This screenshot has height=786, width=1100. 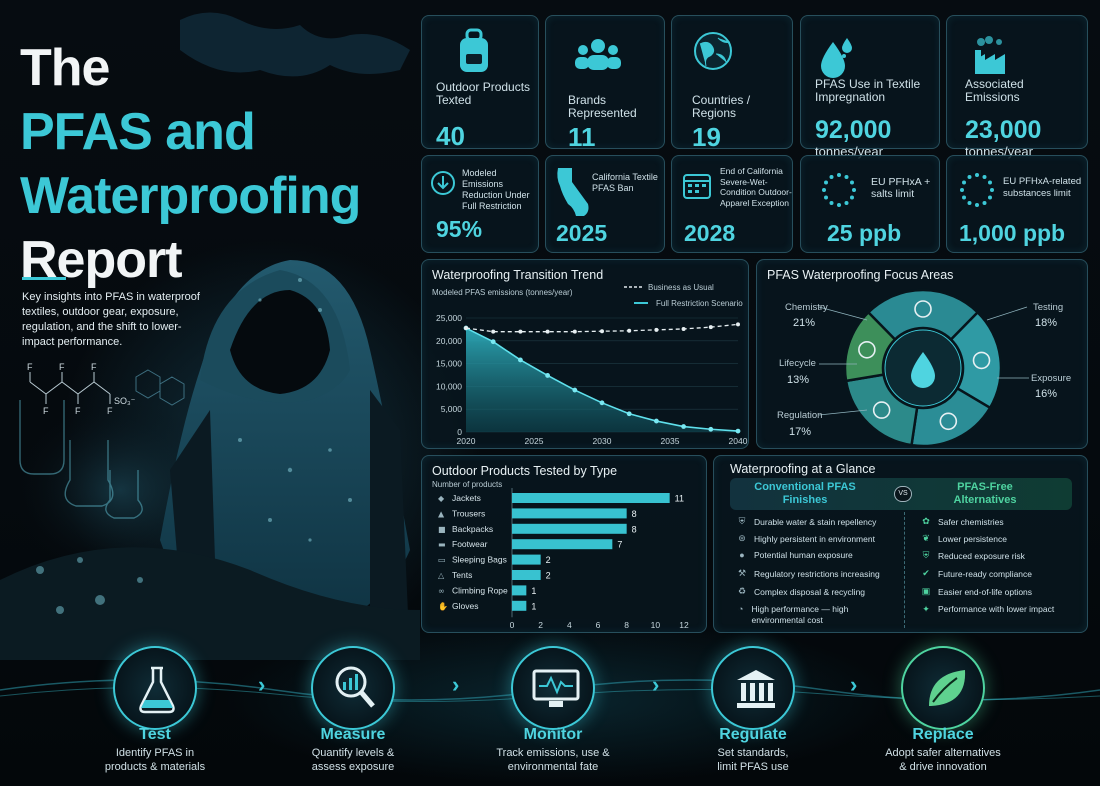 I want to click on people-icon, so click(x=598, y=54).